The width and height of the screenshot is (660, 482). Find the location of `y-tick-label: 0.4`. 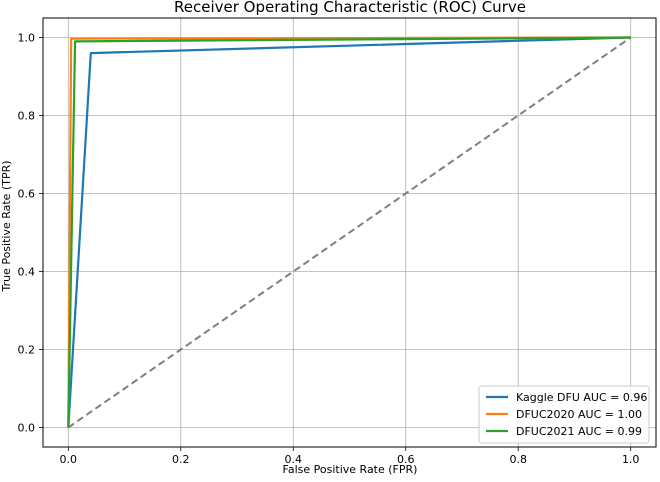

y-tick-label: 0.4 is located at coordinates (27, 272).